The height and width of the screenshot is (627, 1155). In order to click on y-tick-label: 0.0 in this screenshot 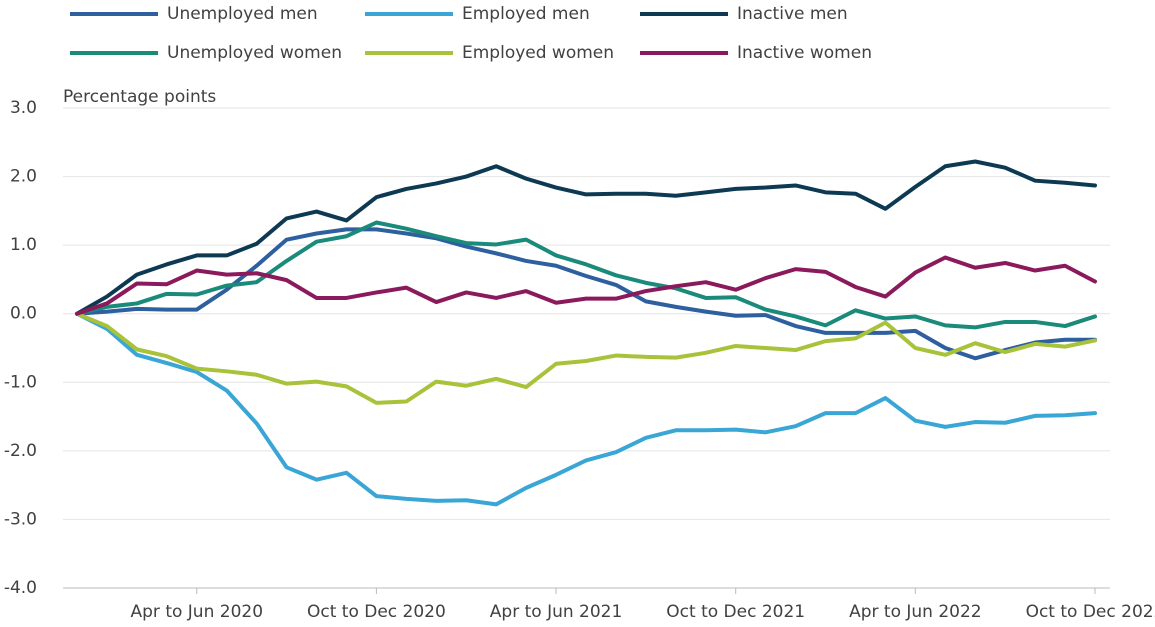, I will do `click(23, 314)`.